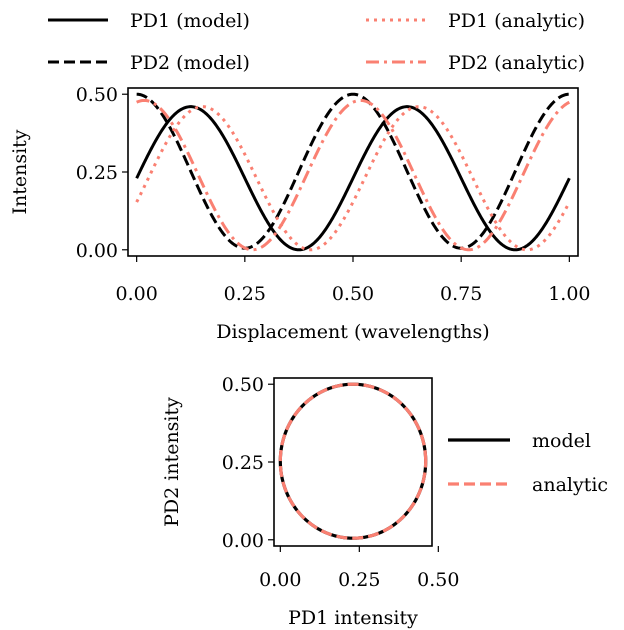 This screenshot has height=630, width=624. Describe the element at coordinates (243, 541) in the screenshot. I see `bottom-y-tick-label: 0.00` at that location.